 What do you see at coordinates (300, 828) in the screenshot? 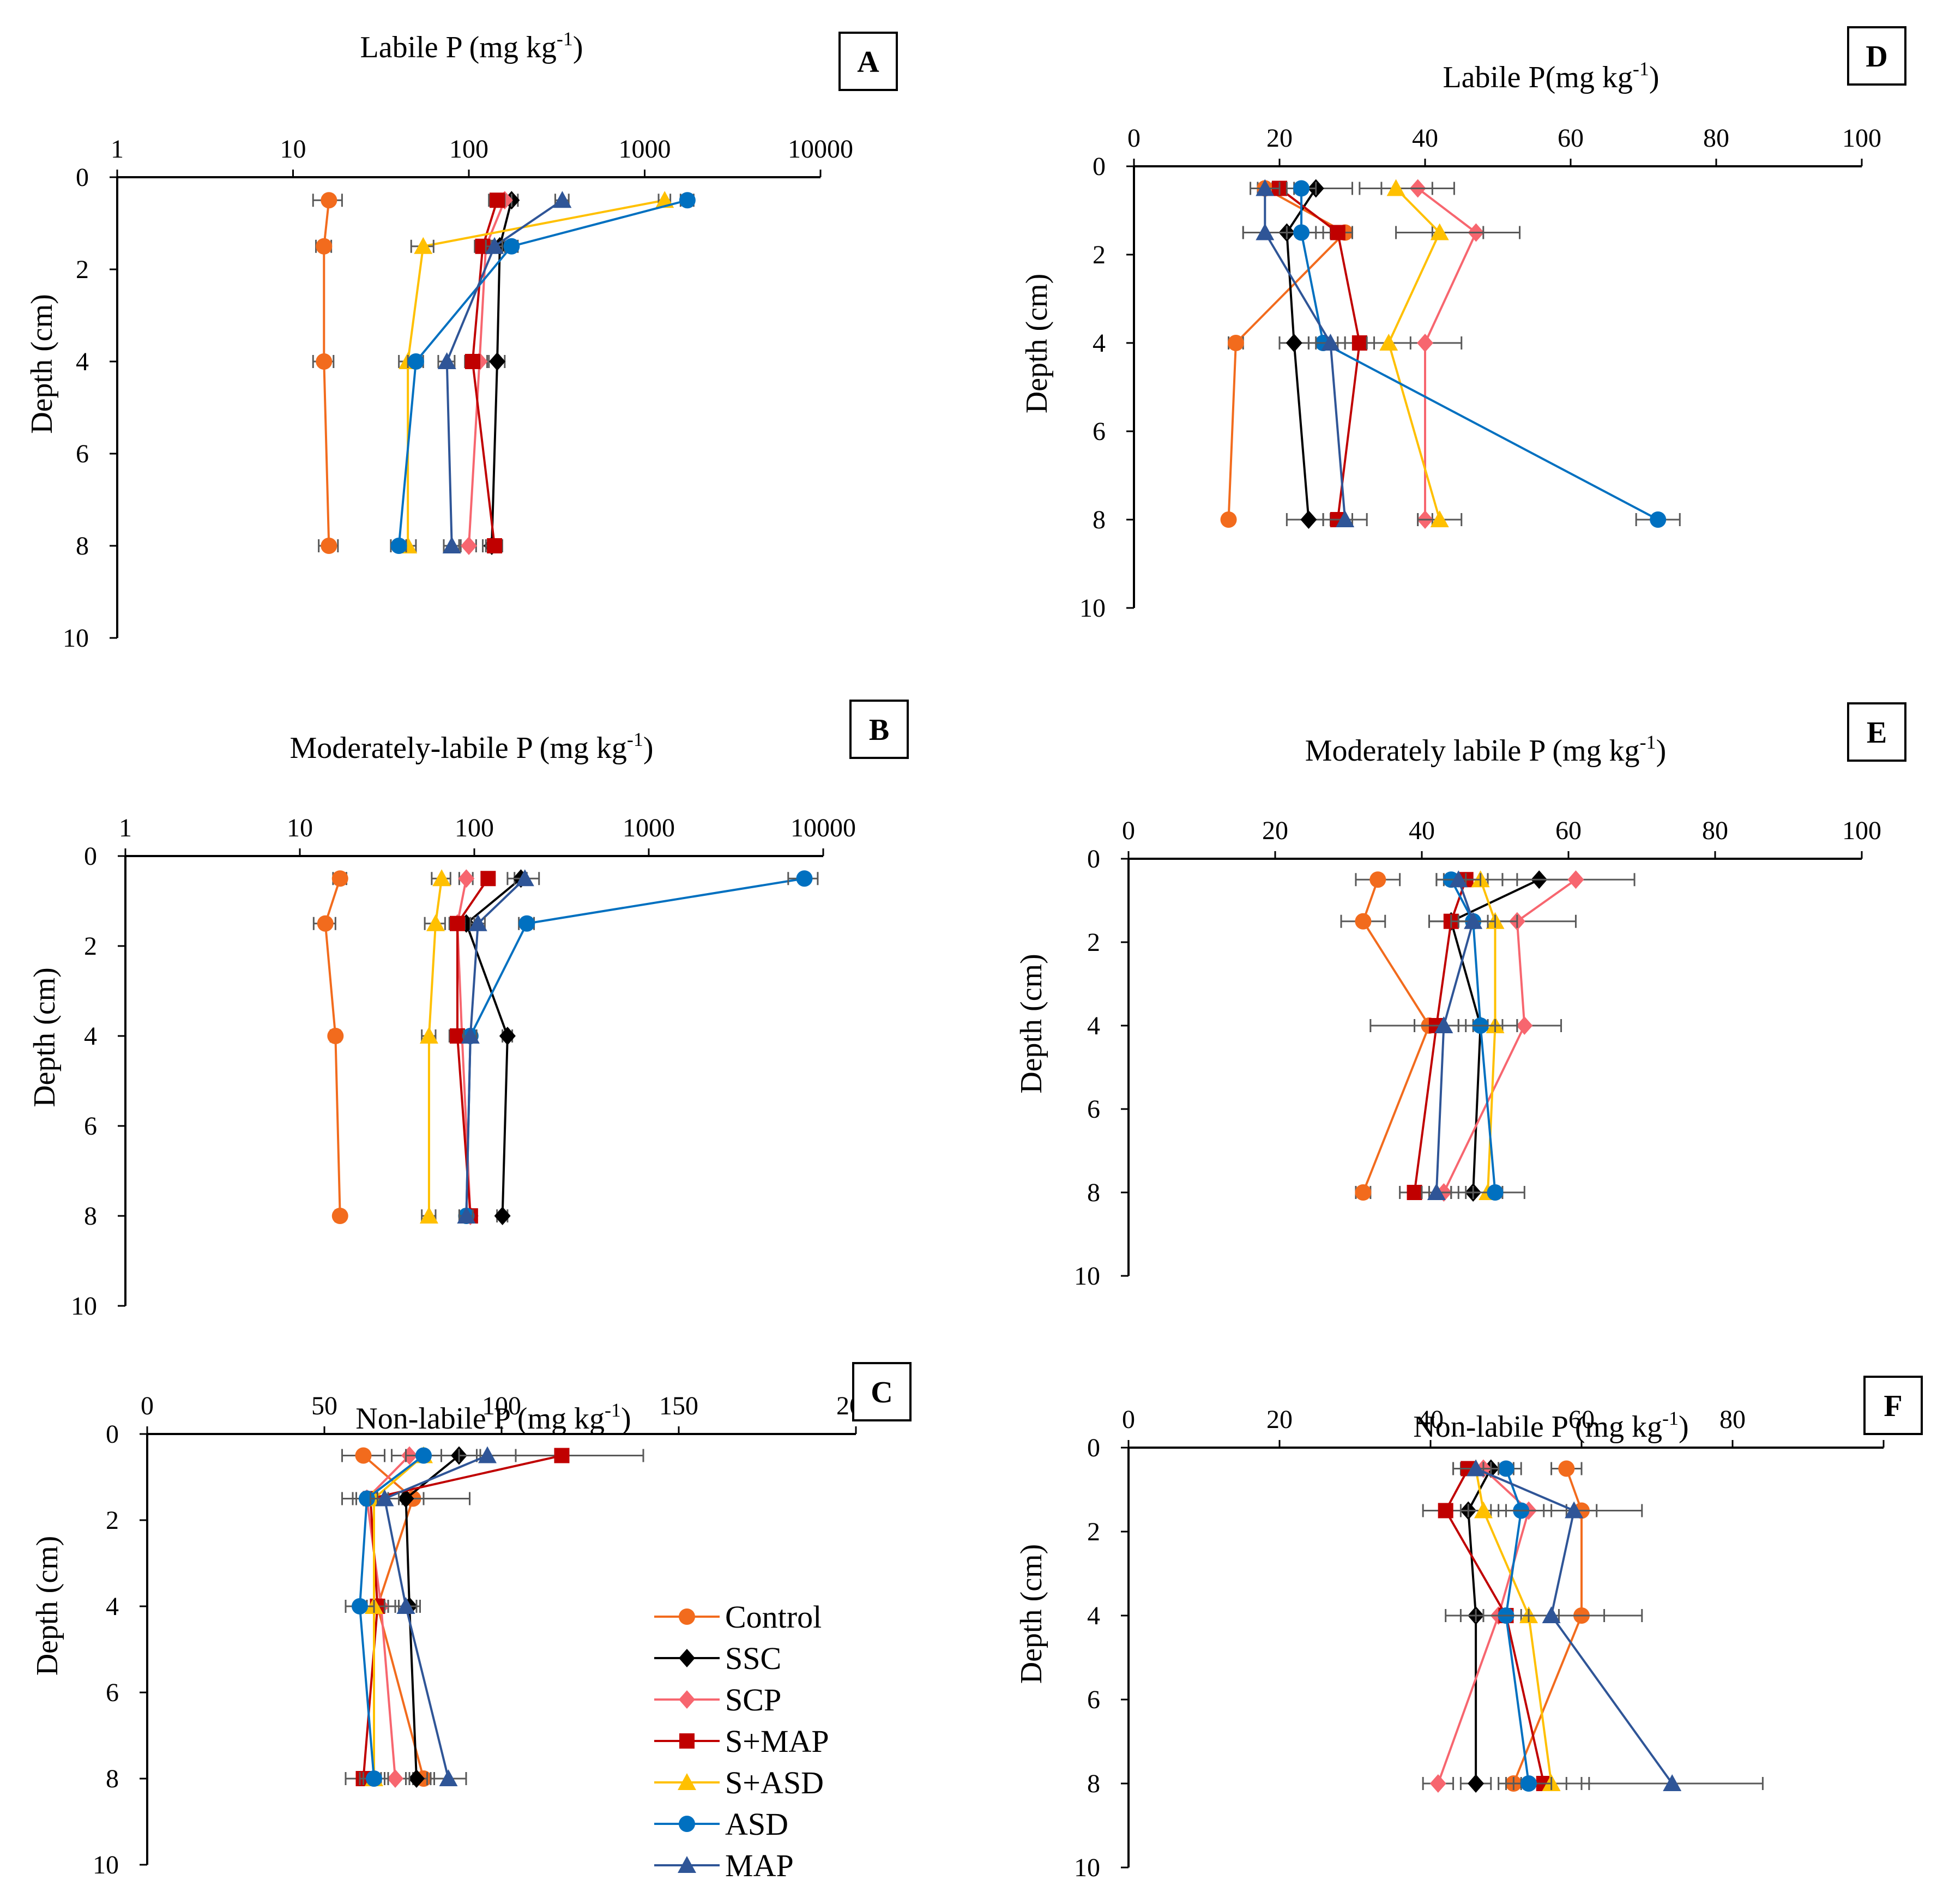
I see `x-tick-label: 10` at bounding box center [300, 828].